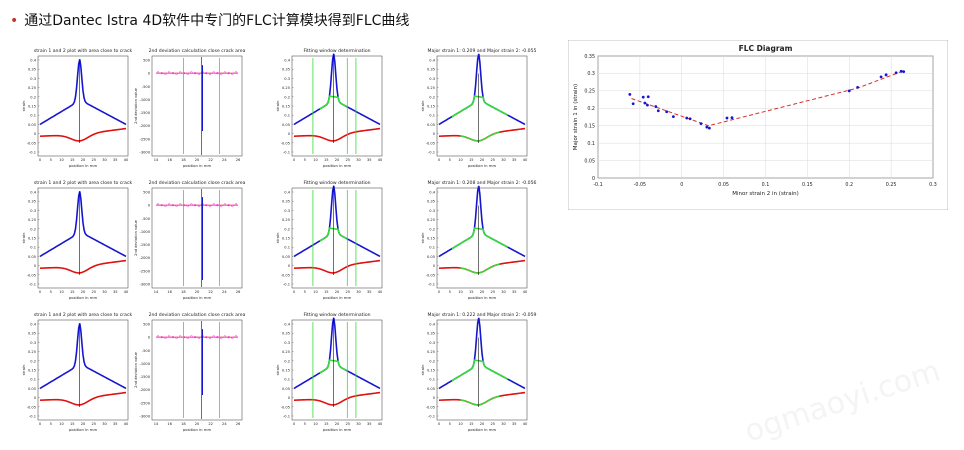 The width and height of the screenshot is (964, 450). I want to click on watermark-text: ogmaoyi.com, so click(842, 401).